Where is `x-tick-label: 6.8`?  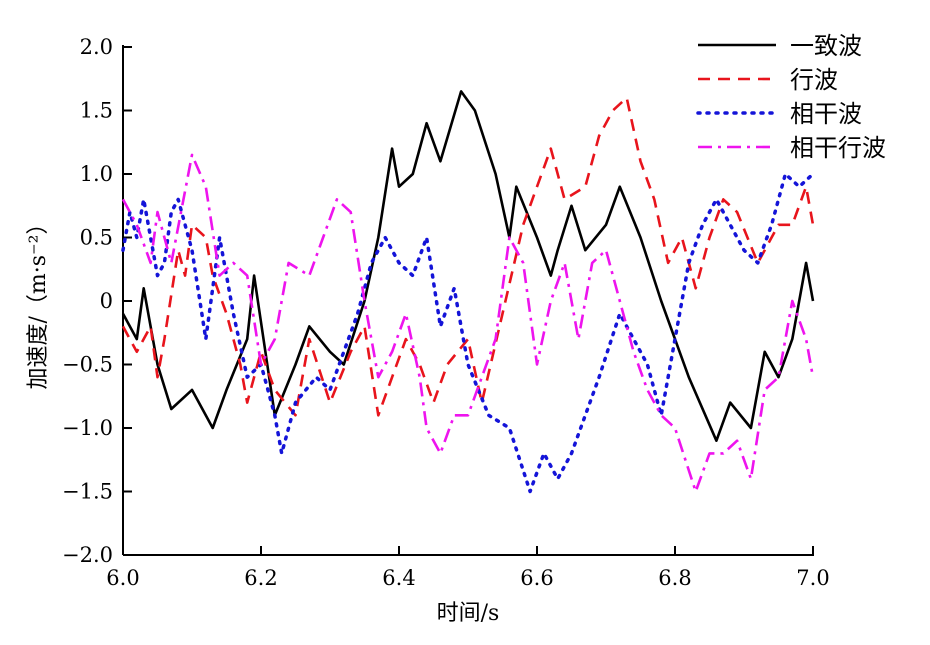 x-tick-label: 6.8 is located at coordinates (674, 578).